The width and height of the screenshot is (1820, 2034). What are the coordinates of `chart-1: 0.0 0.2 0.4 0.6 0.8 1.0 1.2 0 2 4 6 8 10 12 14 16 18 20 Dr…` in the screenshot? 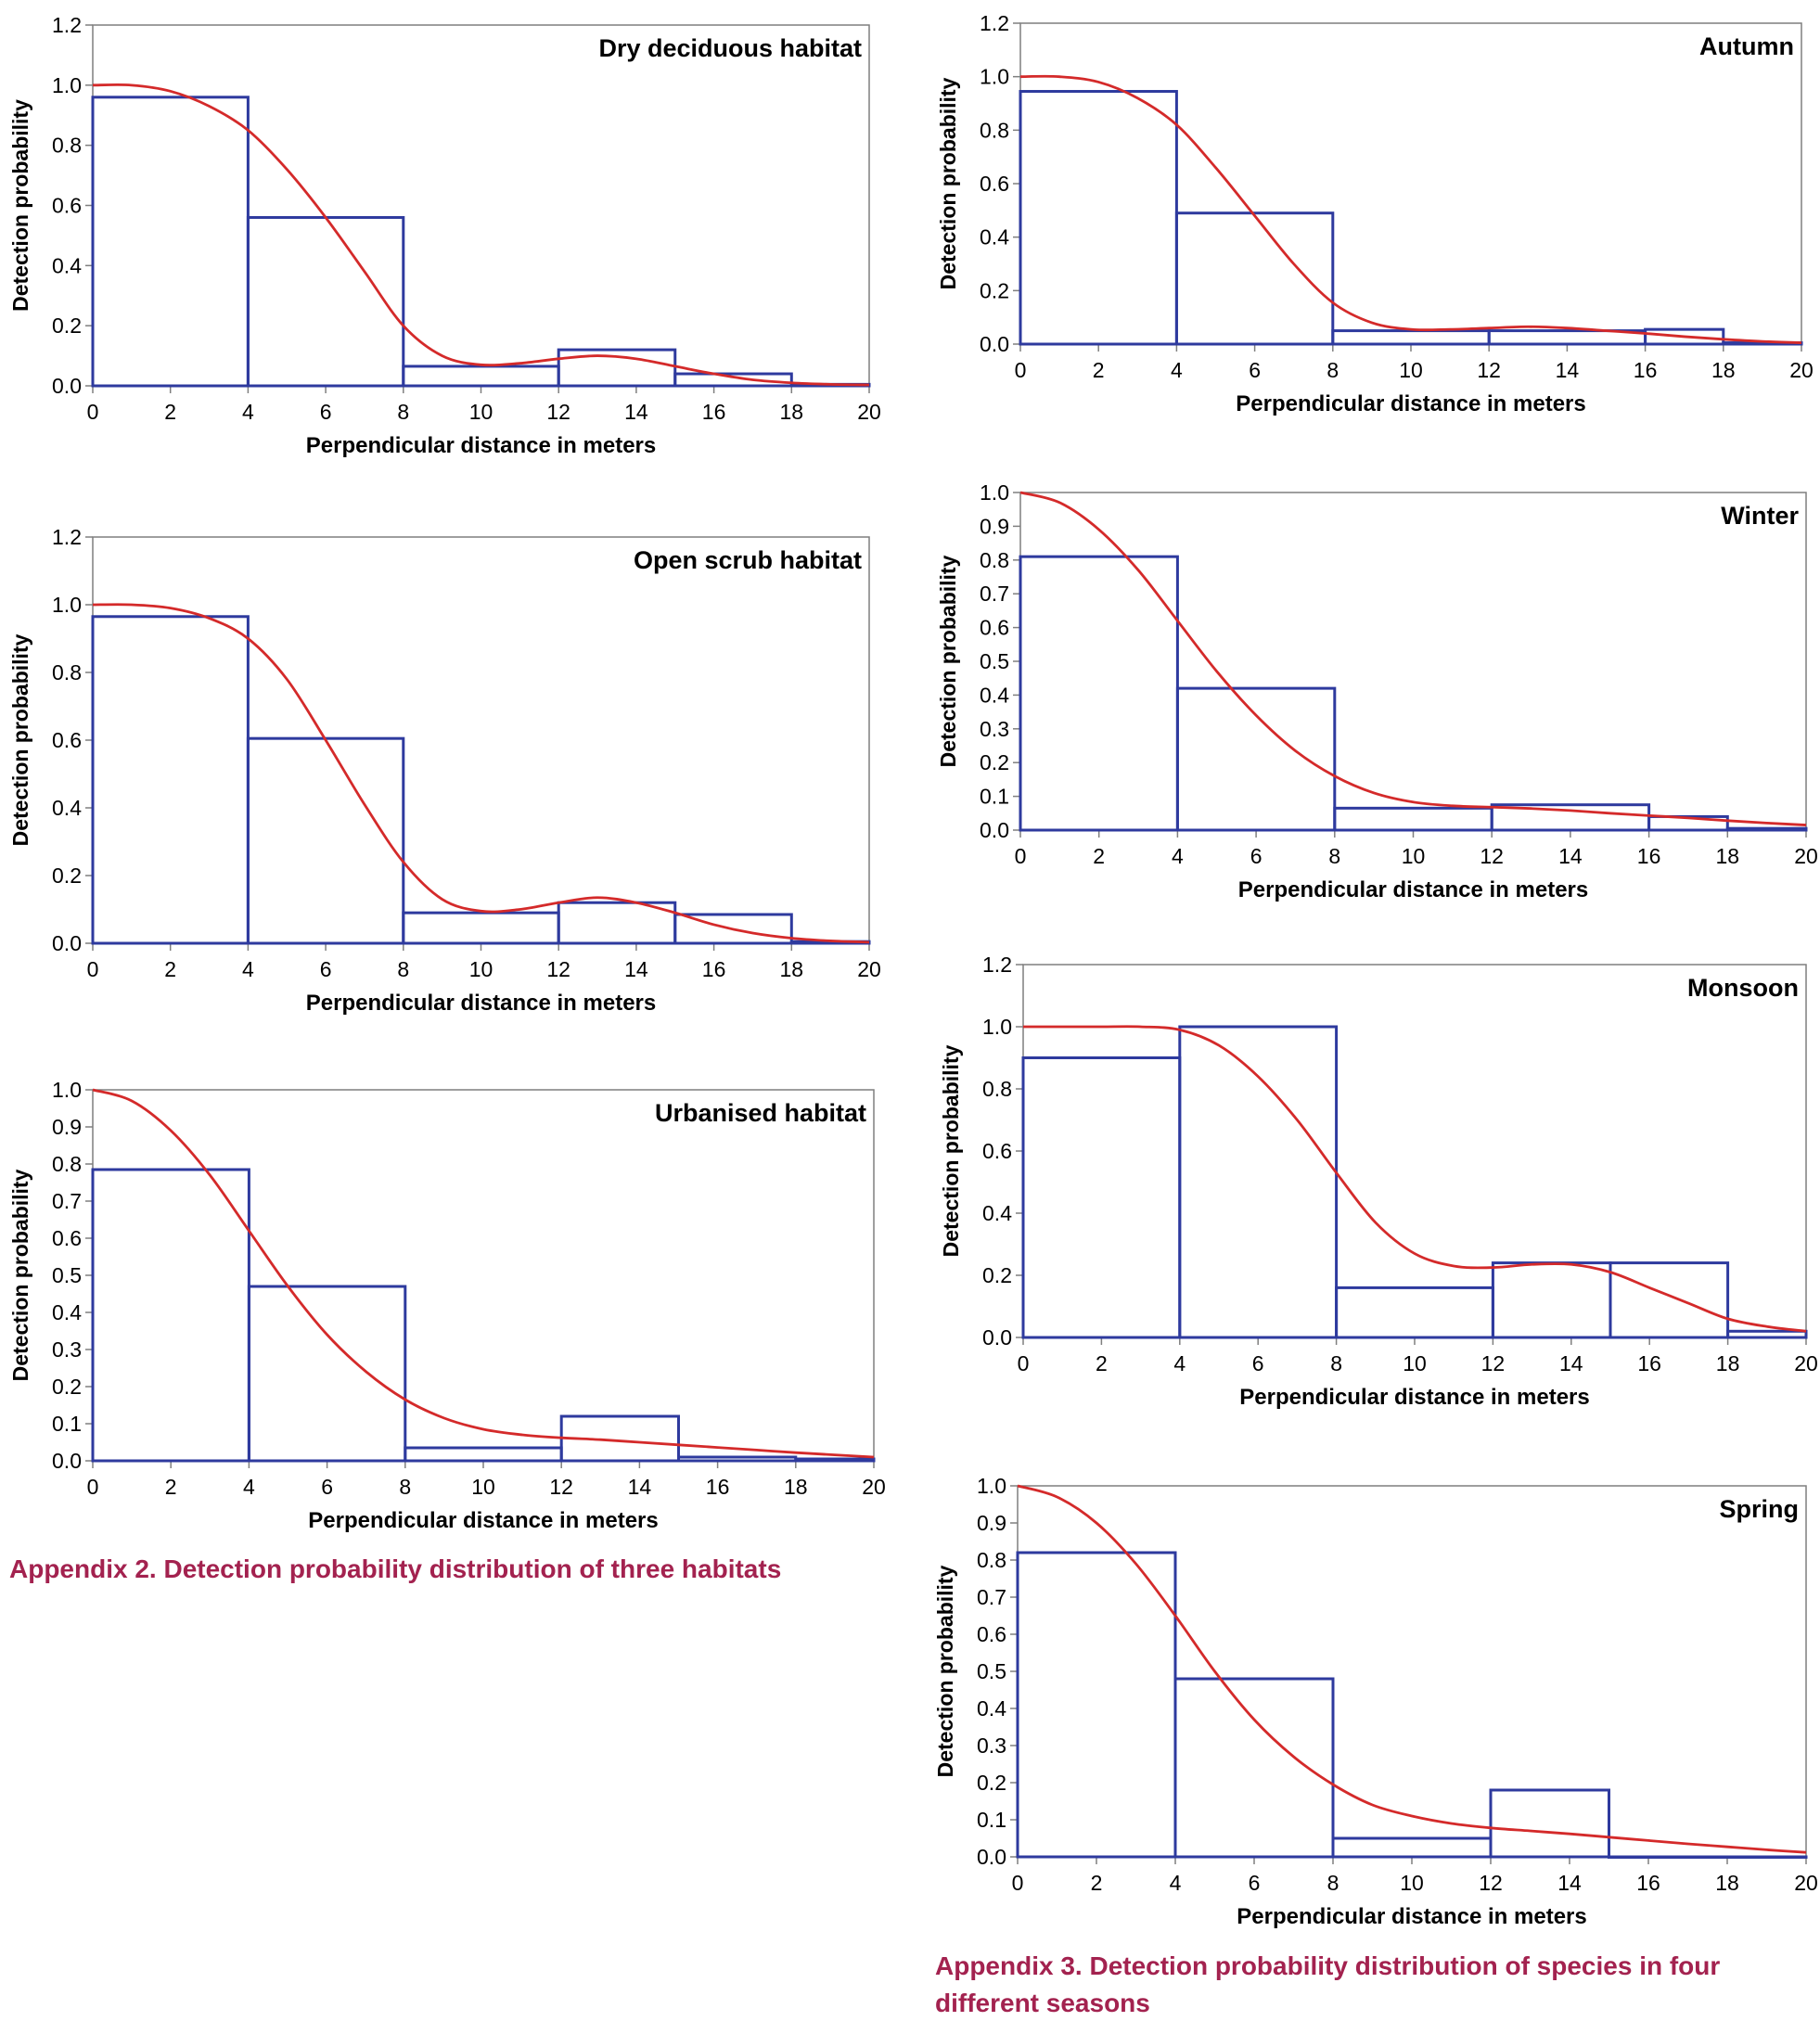 It's located at (444, 235).